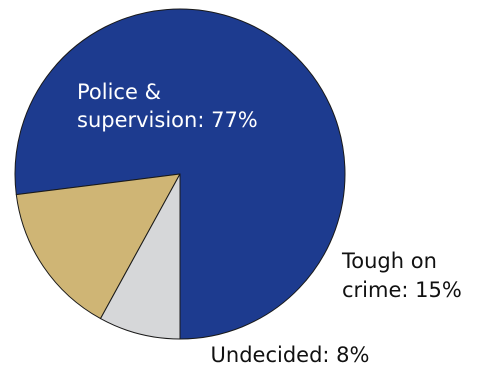 This screenshot has height=374, width=485. I want to click on slice-label-line: Undecided: 8%, so click(290, 355).